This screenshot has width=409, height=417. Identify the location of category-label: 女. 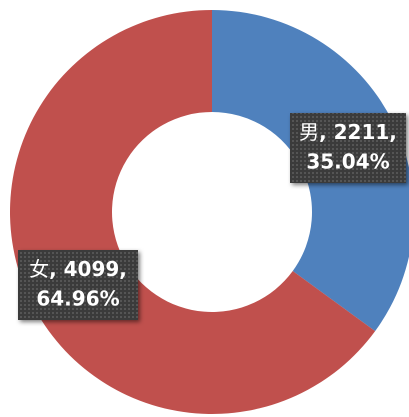
(39, 269).